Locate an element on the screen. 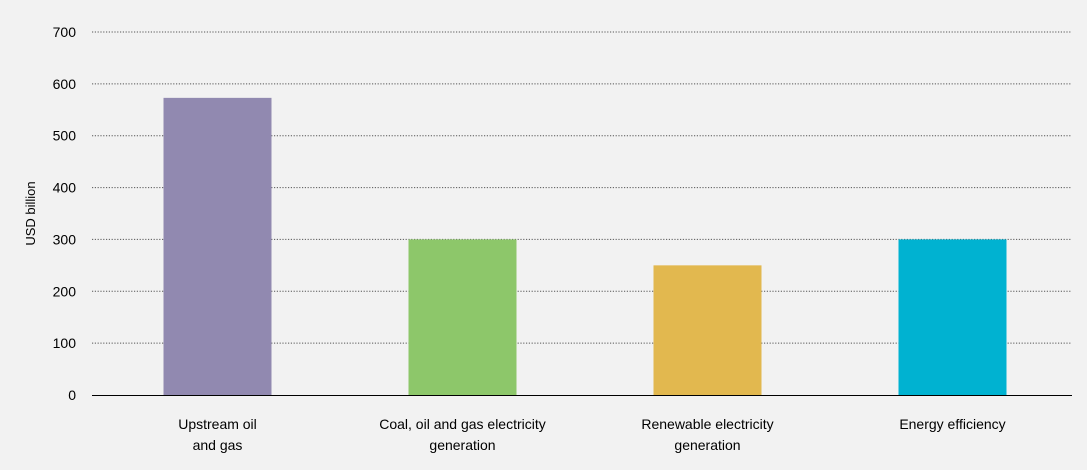  y-tick-label: 500 is located at coordinates (65, 136).